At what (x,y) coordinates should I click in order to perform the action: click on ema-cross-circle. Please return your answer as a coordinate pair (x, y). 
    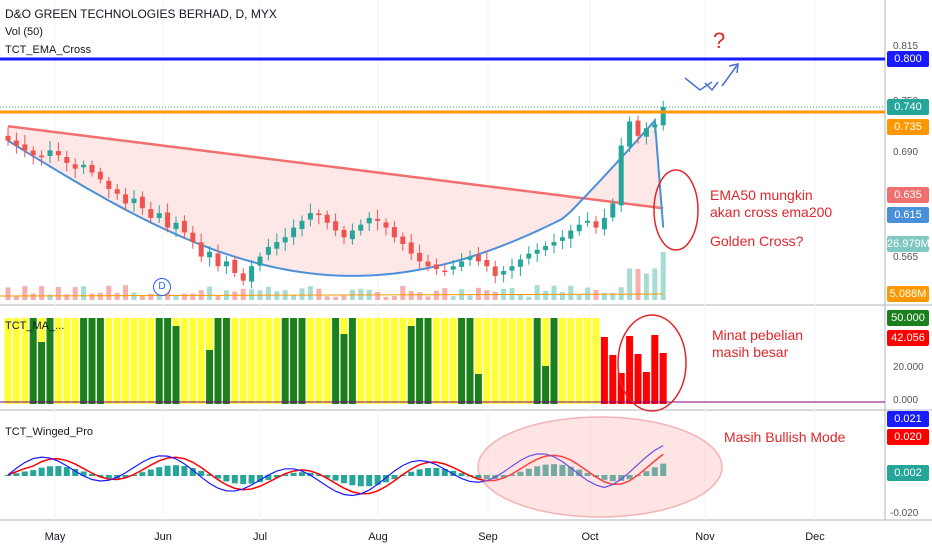
    Looking at the image, I should click on (676, 210).